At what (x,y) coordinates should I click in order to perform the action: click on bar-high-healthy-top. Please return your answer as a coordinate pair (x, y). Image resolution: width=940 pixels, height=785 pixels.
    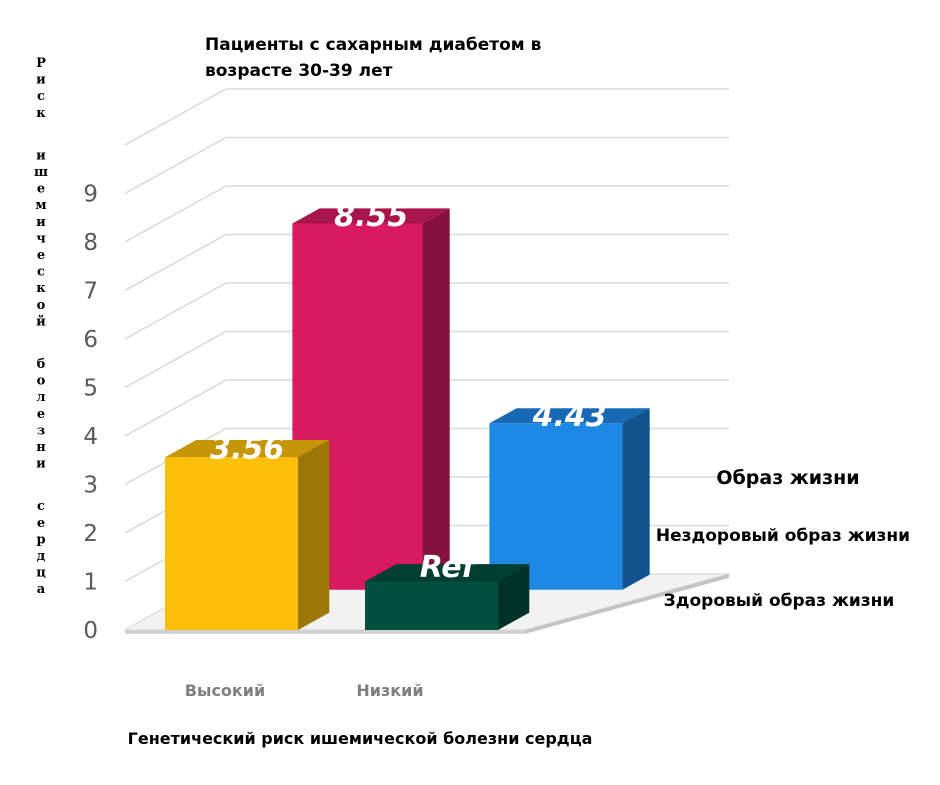
    Looking at the image, I should click on (247, 449).